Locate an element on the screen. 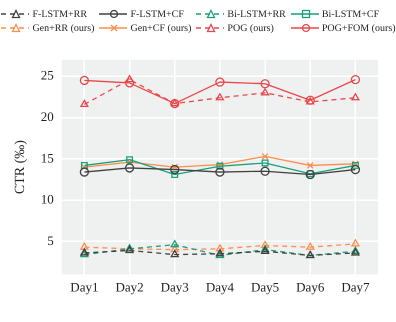 This screenshot has width=396, height=322. legend-label: POG (ours) is located at coordinates (250, 28).